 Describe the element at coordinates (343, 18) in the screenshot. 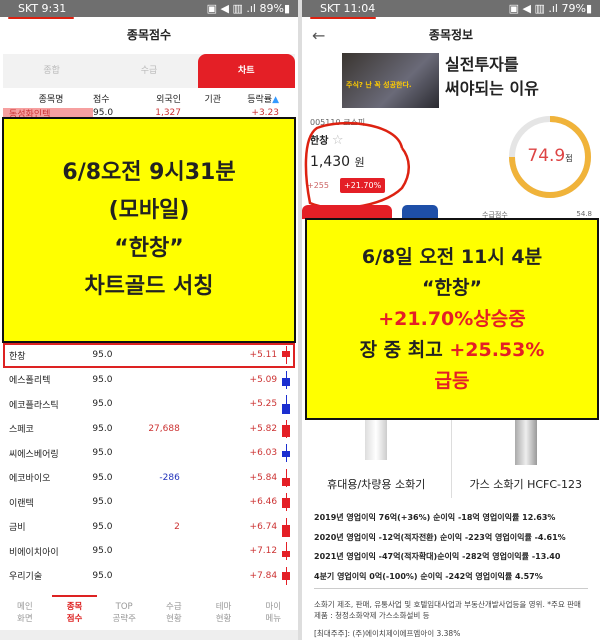

I see `red-underline-annotation` at that location.